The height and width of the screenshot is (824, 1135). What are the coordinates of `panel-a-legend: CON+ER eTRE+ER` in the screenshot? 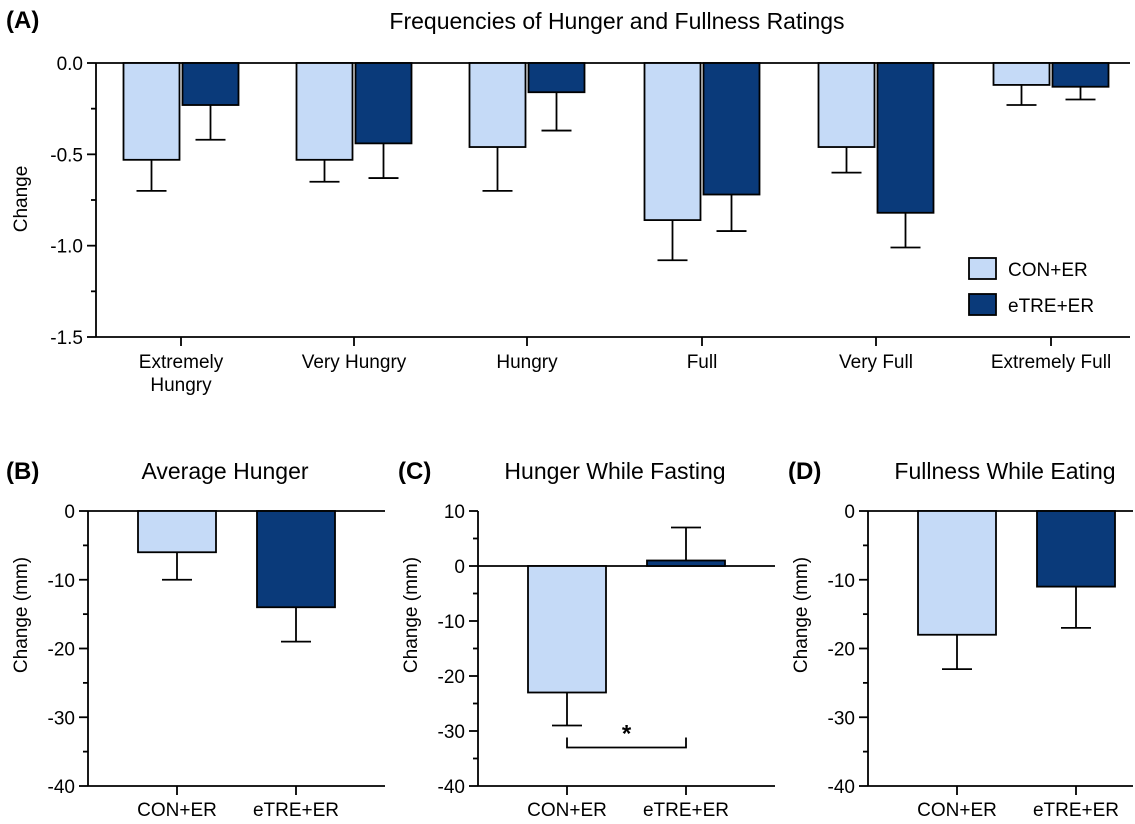 It's located at (1031, 287).